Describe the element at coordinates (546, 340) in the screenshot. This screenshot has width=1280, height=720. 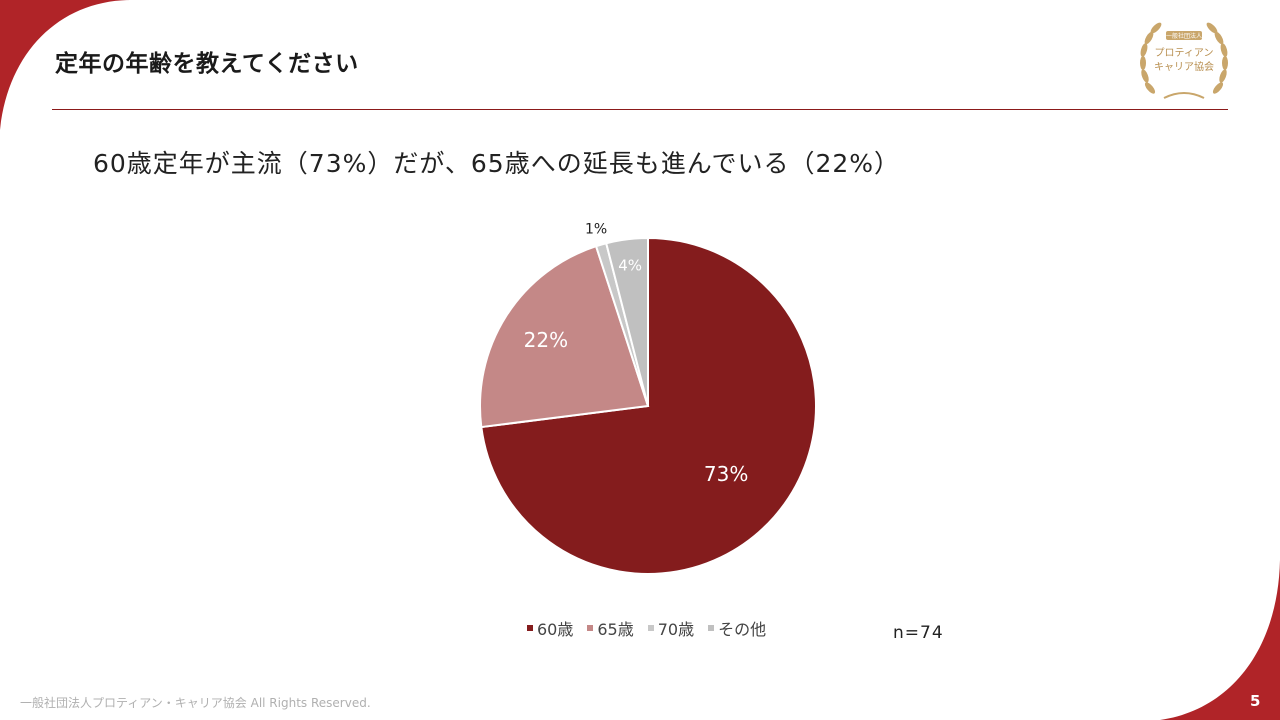
I see `pie-data-label-2: 22%` at that location.